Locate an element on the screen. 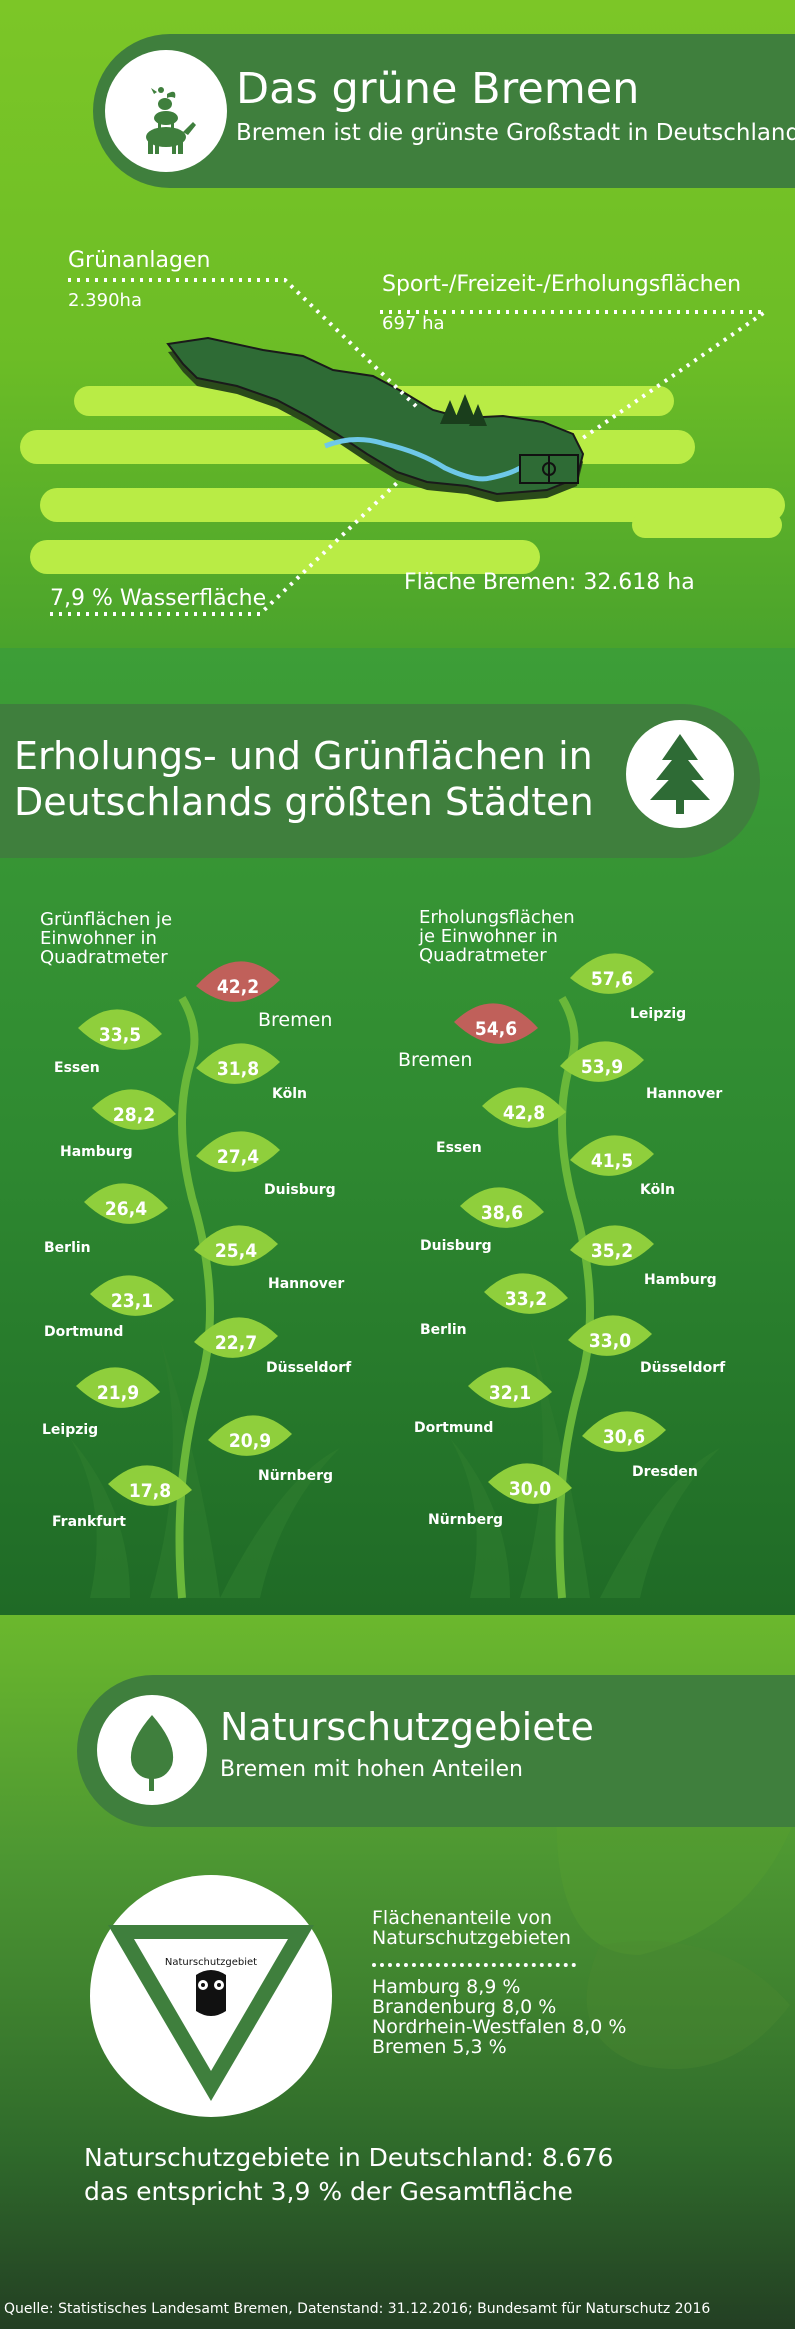  chart1-city-koeln: Köln is located at coordinates (289, 1094).